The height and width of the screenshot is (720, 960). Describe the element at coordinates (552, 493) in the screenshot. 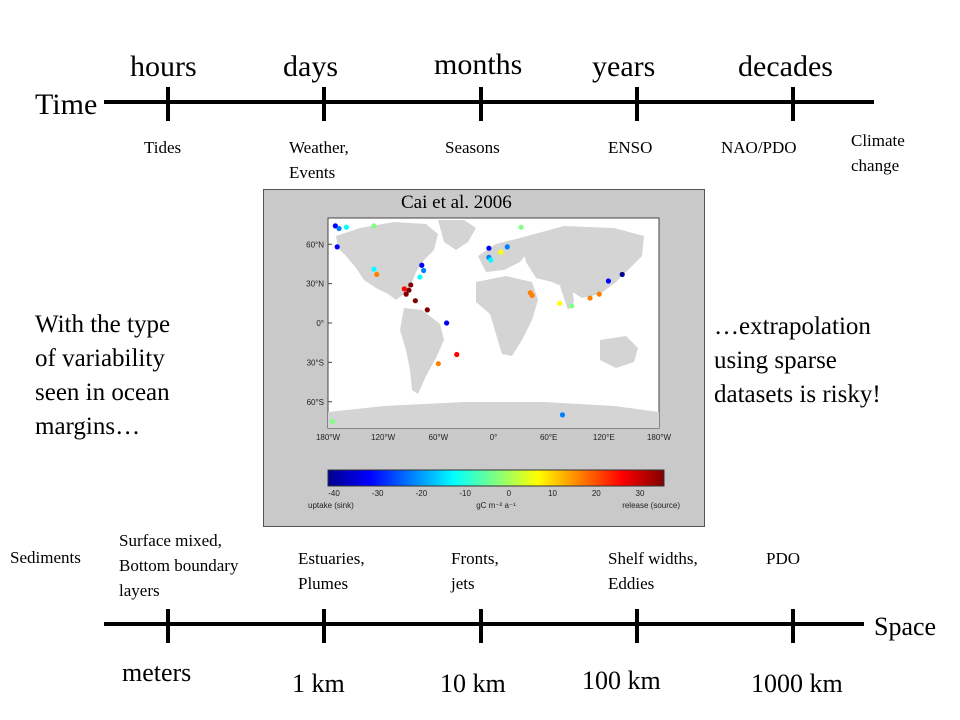

I see `colorbar-tick-label: 10` at that location.